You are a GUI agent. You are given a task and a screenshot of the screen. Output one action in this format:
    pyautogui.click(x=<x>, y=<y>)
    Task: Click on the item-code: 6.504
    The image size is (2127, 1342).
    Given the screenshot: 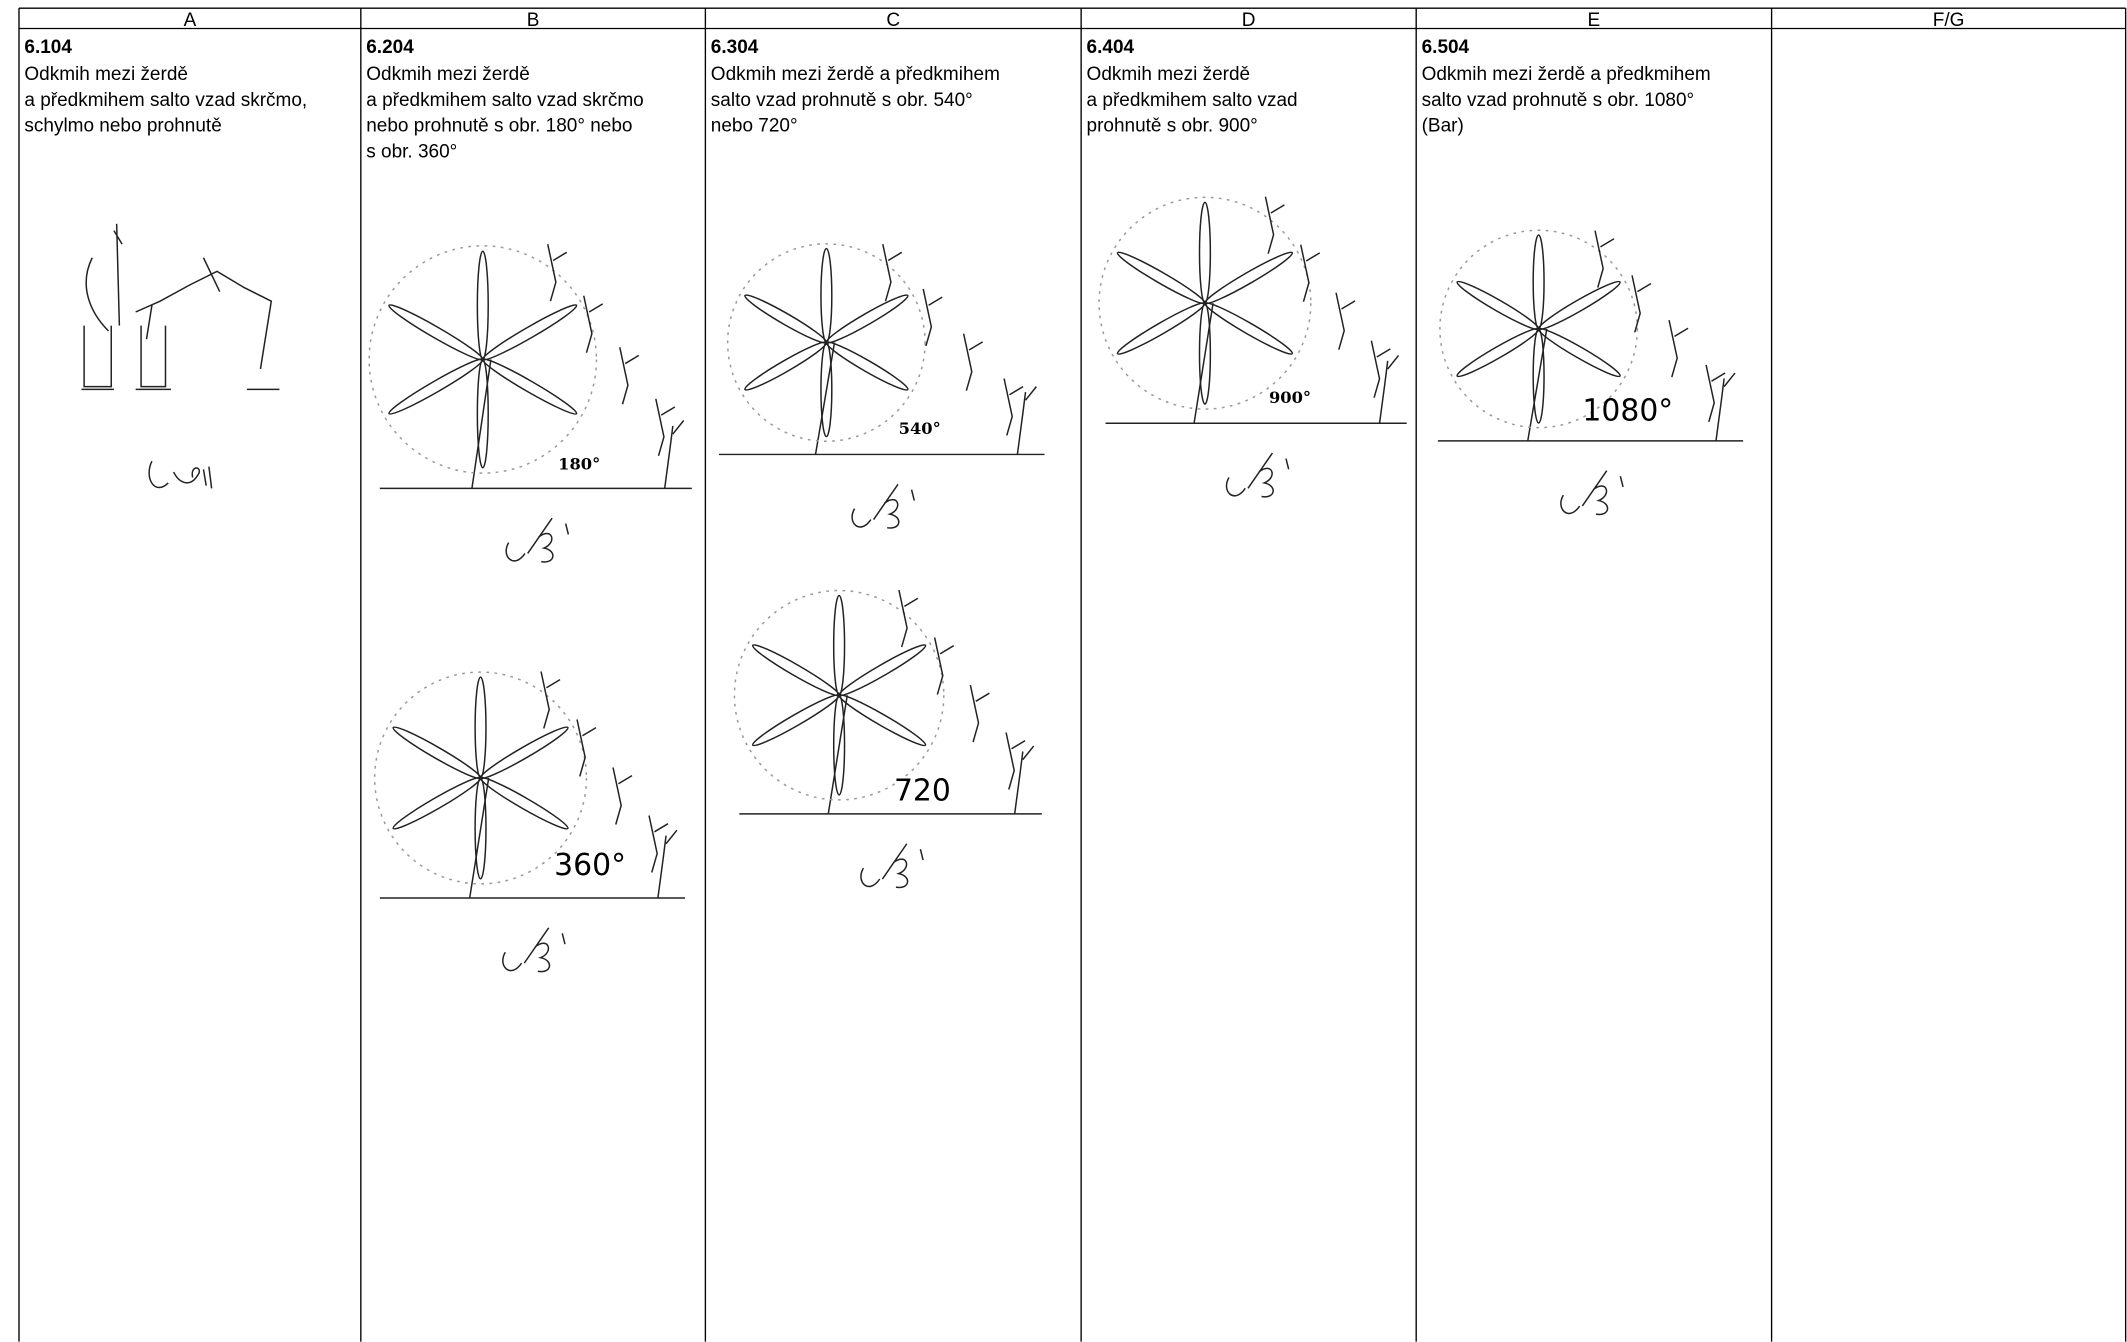 What is the action you would take?
    pyautogui.click(x=1446, y=47)
    